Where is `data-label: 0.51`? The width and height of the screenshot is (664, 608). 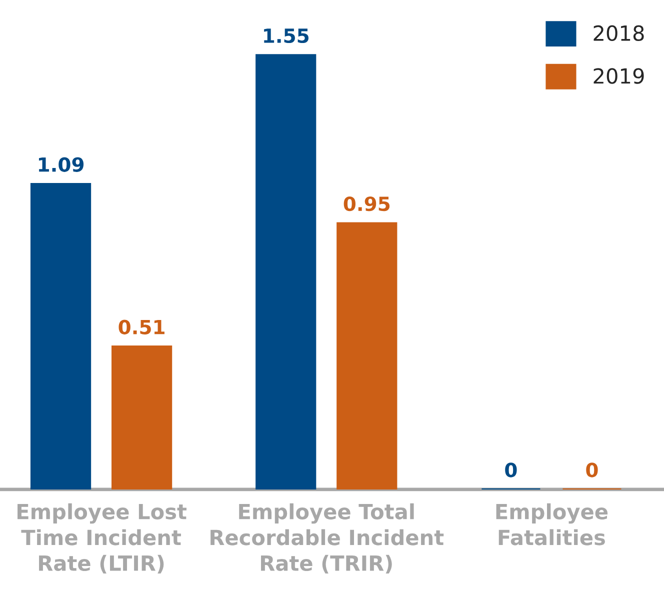
data-label: 0.51 is located at coordinates (141, 327).